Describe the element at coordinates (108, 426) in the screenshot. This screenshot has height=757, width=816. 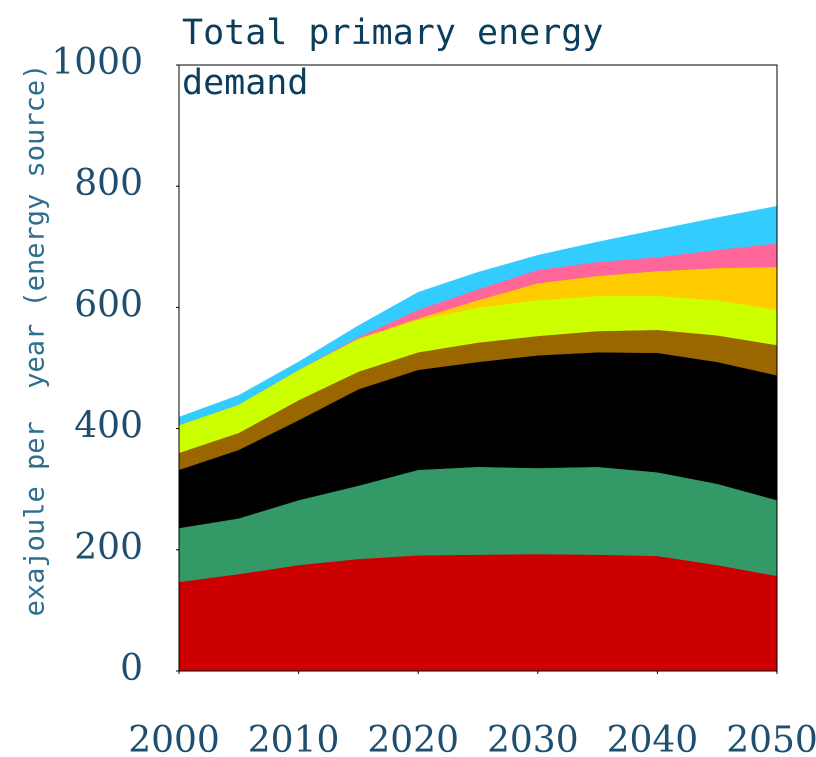
I see `y-tick-label: 400` at that location.